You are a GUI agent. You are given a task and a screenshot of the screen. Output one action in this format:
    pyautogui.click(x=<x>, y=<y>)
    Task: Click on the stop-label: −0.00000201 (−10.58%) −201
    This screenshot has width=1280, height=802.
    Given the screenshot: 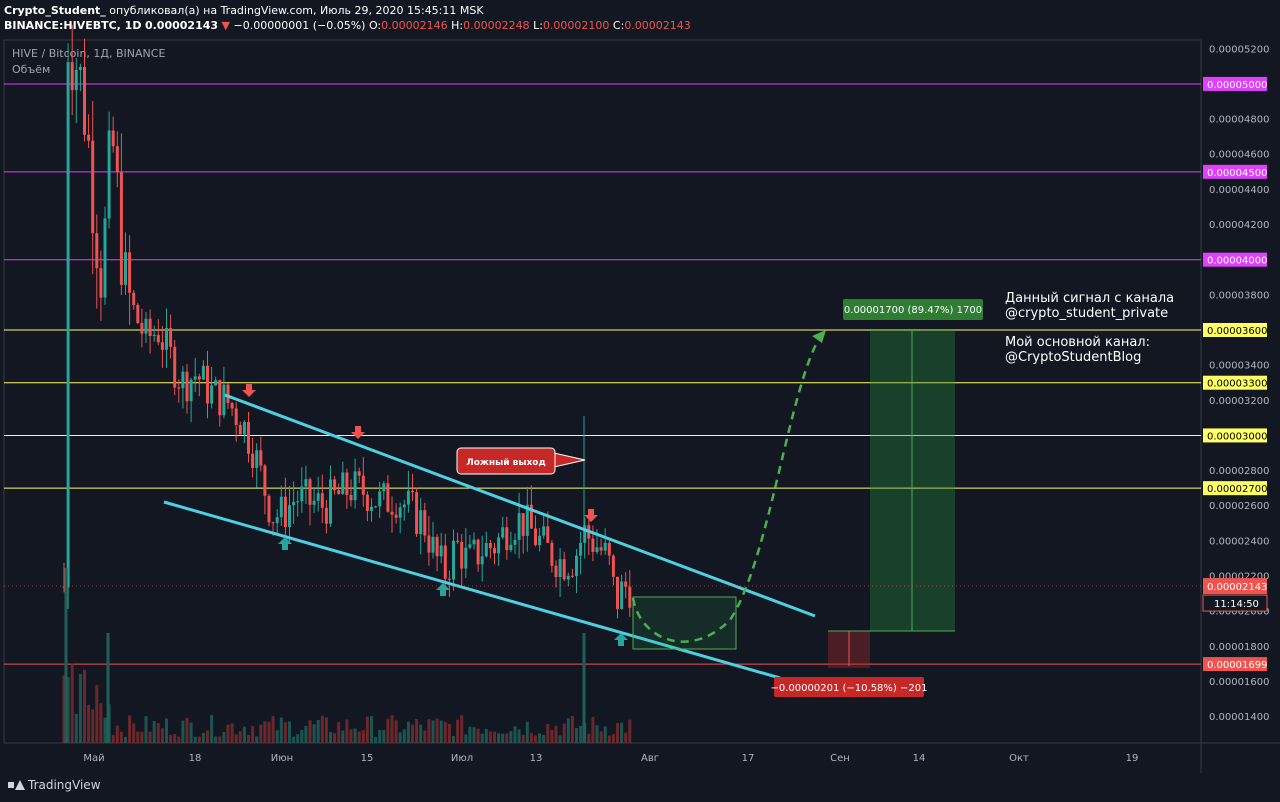 What is the action you would take?
    pyautogui.click(x=849, y=687)
    